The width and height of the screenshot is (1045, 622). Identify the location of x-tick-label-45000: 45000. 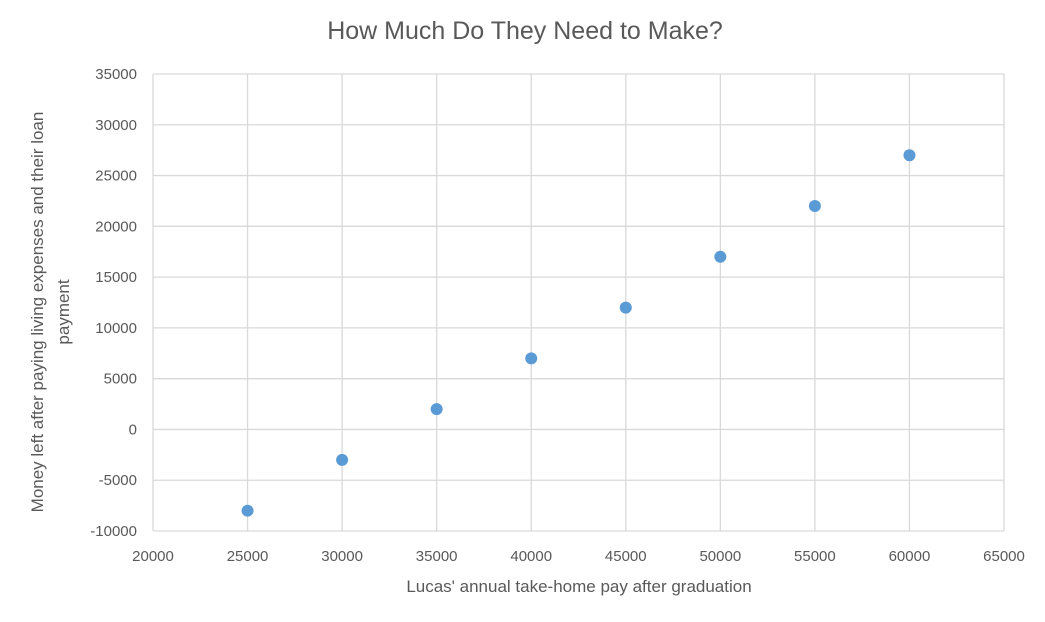
(626, 556).